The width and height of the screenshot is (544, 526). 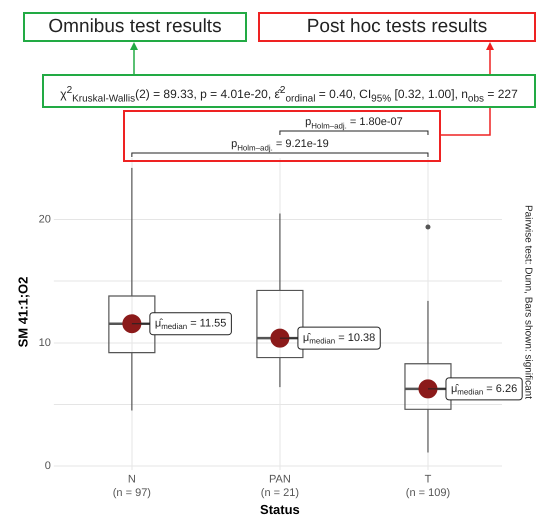 I want to click on text: Omnibus test results, so click(x=135, y=27).